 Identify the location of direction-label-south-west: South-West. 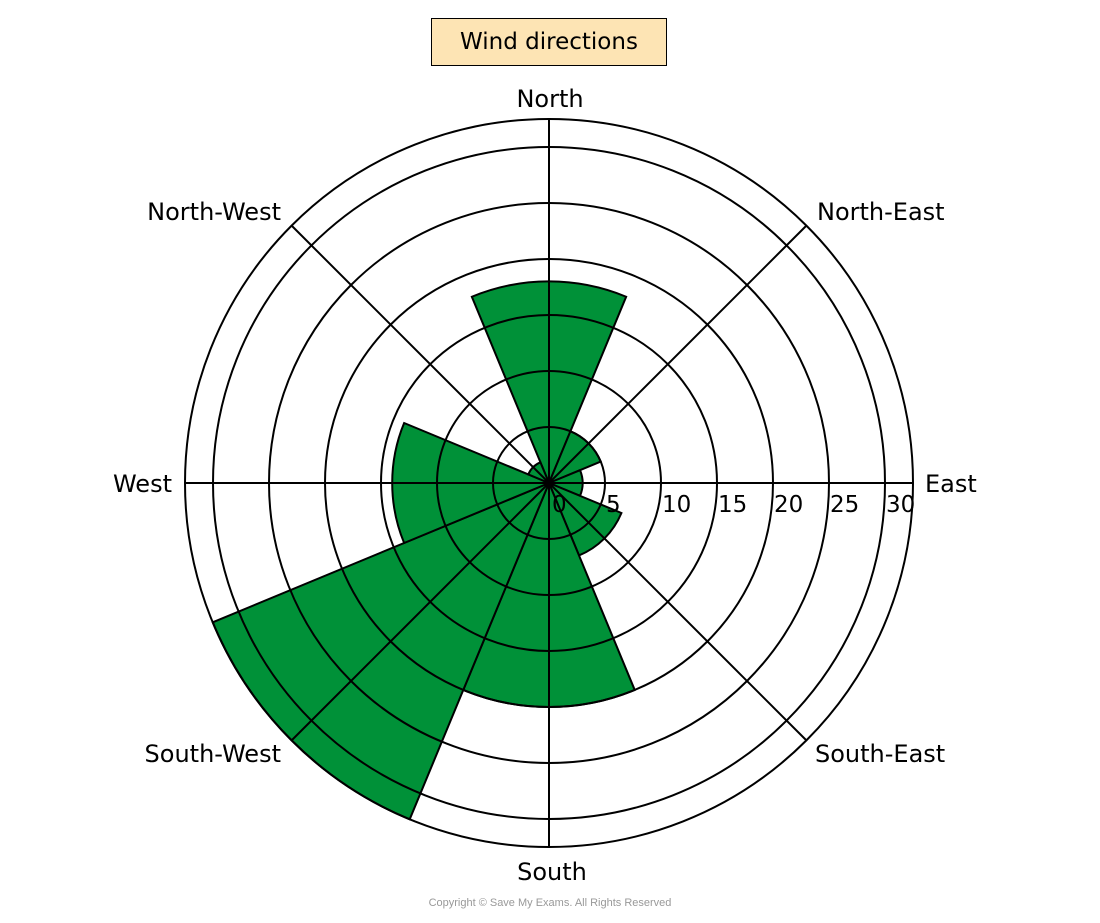
(213, 754).